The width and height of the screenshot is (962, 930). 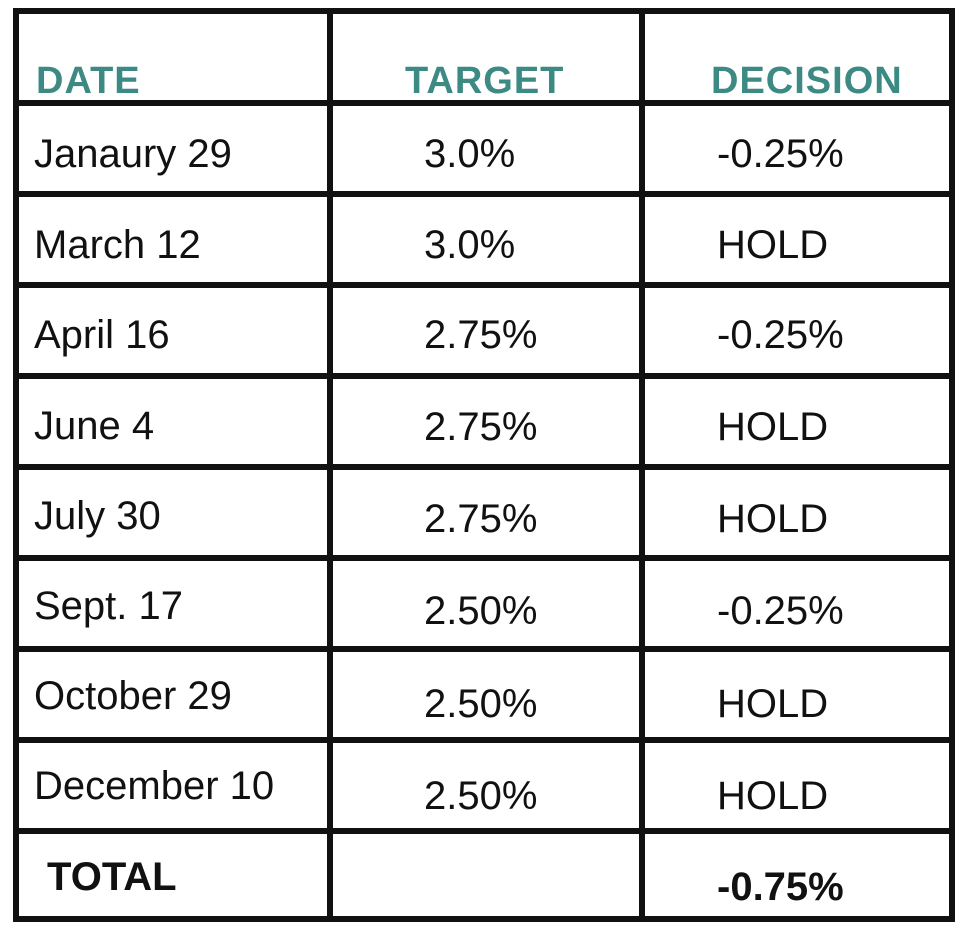 I want to click on row-date: October 29, so click(x=133, y=696).